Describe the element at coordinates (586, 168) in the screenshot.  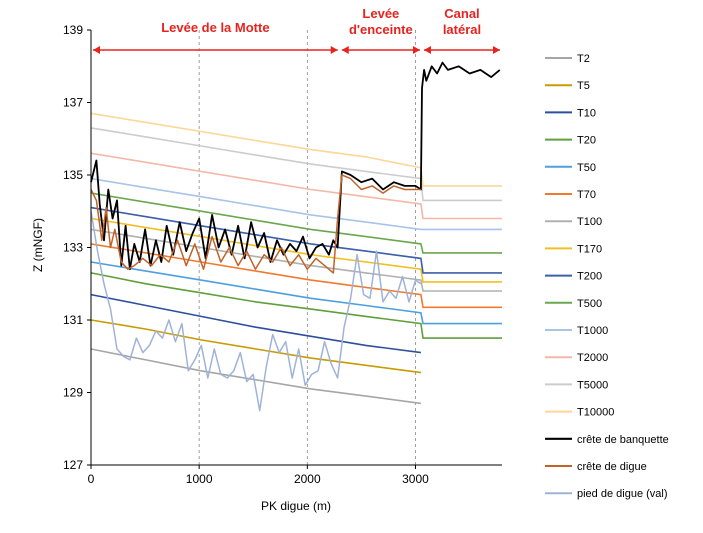
I see `legend-label: T50` at that location.